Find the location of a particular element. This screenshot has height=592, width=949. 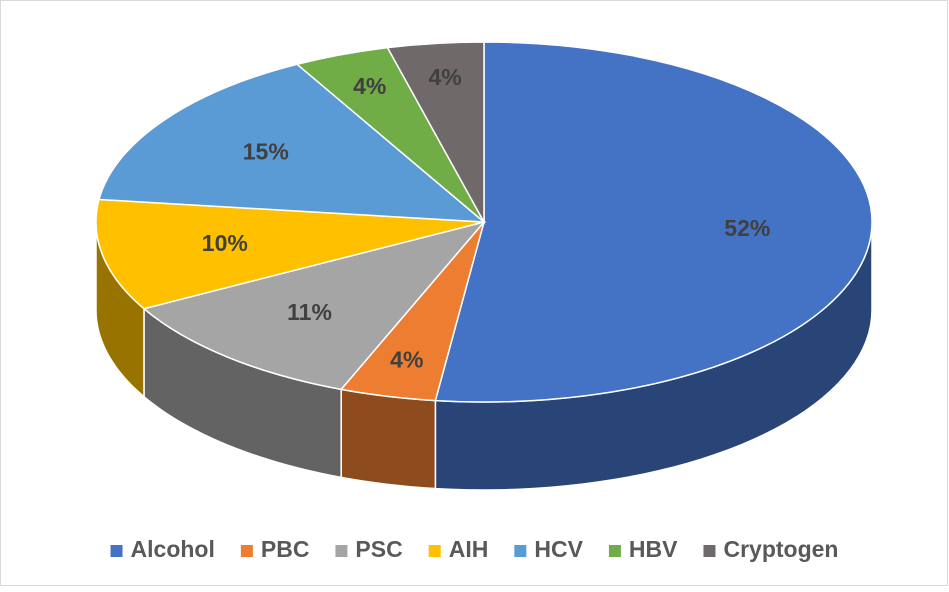

data-label: 10% is located at coordinates (225, 243).